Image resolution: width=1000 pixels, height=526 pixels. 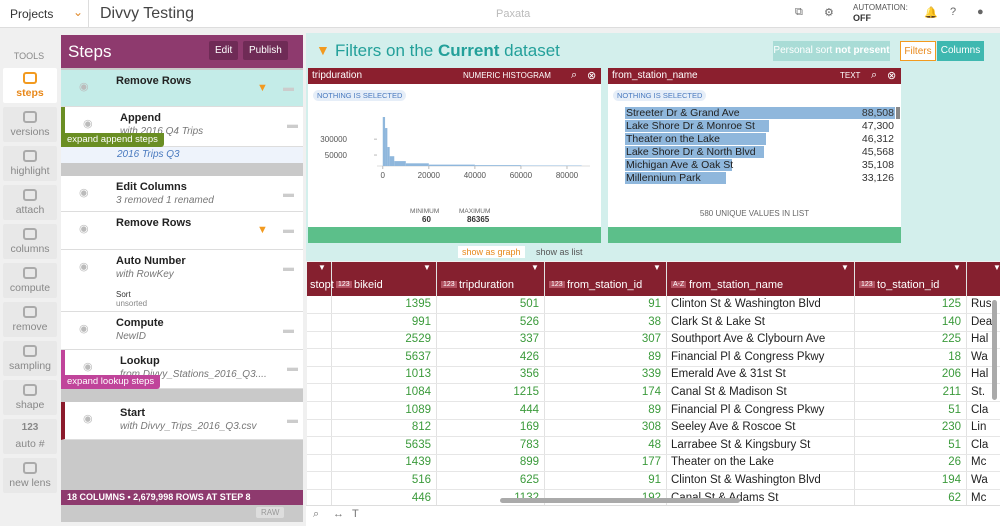 What do you see at coordinates (513, 14) in the screenshot?
I see `brand: Paxata` at bounding box center [513, 14].